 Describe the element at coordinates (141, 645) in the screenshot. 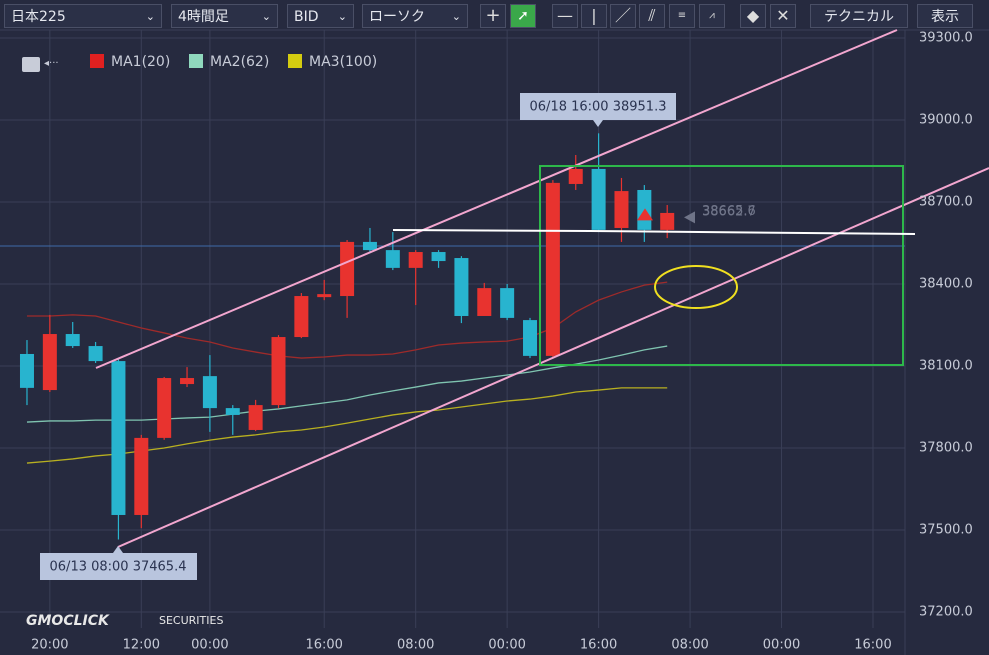

I see `x-tick-label: 12:00` at that location.